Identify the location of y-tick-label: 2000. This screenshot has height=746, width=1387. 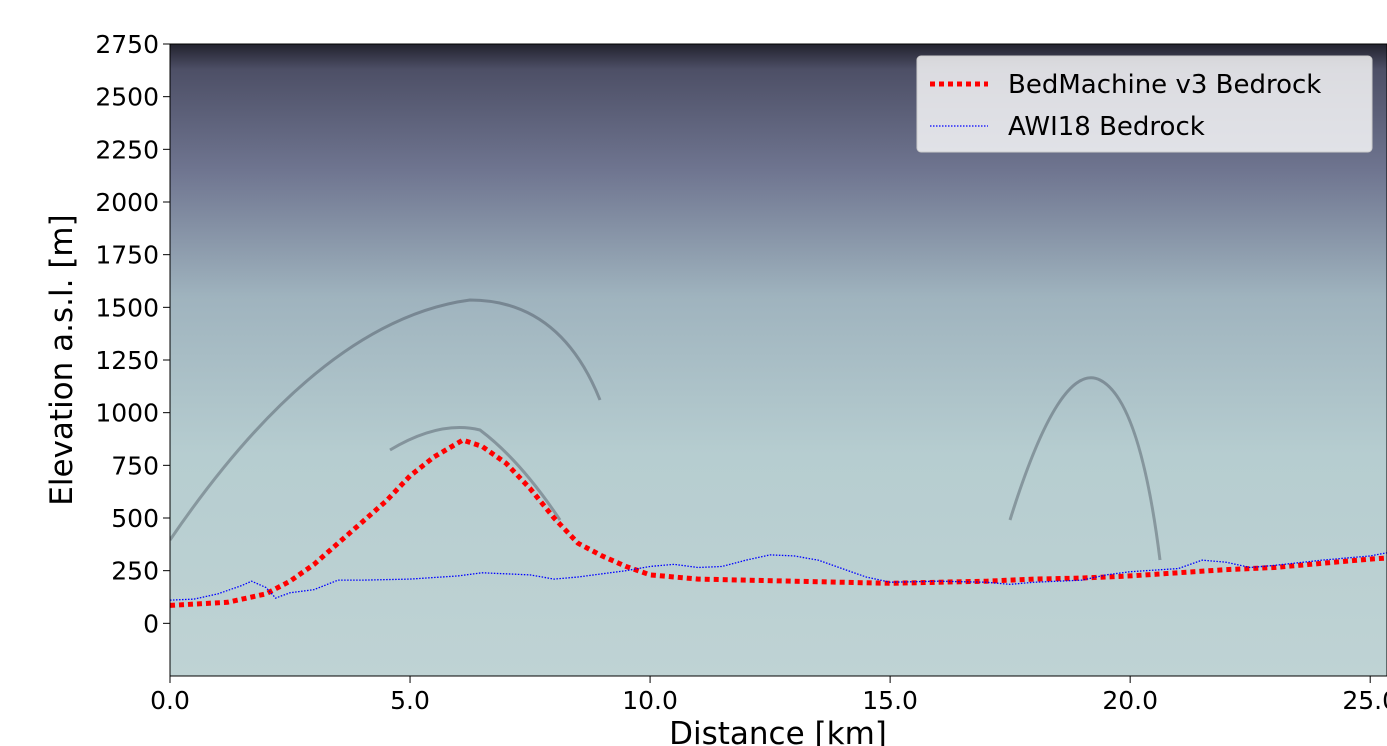
(127, 202).